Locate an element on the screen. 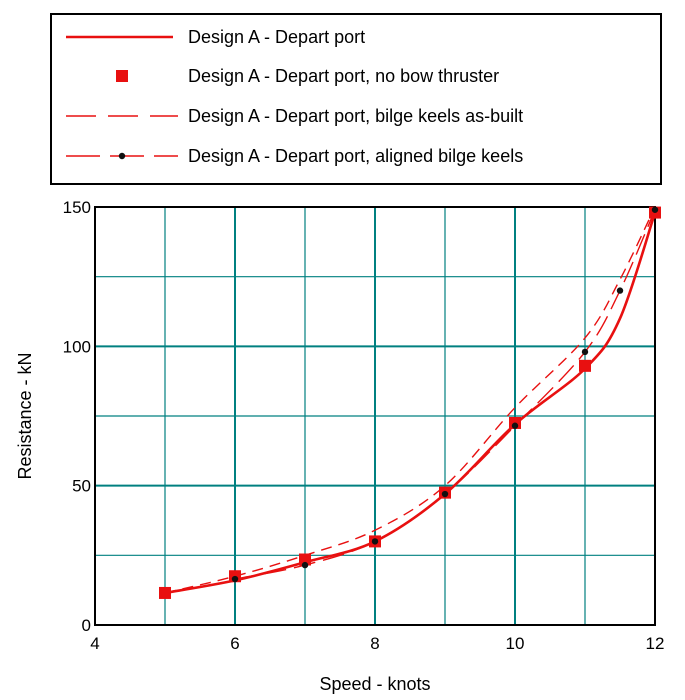 The width and height of the screenshot is (685, 700). x-tick-label: 6 is located at coordinates (234, 643).